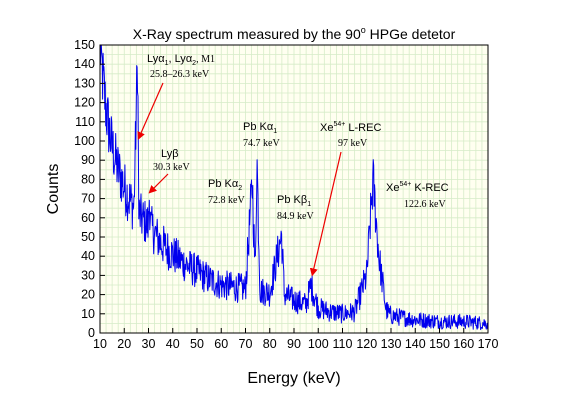 The image size is (566, 400). I want to click on x-tick-label: 120, so click(366, 344).